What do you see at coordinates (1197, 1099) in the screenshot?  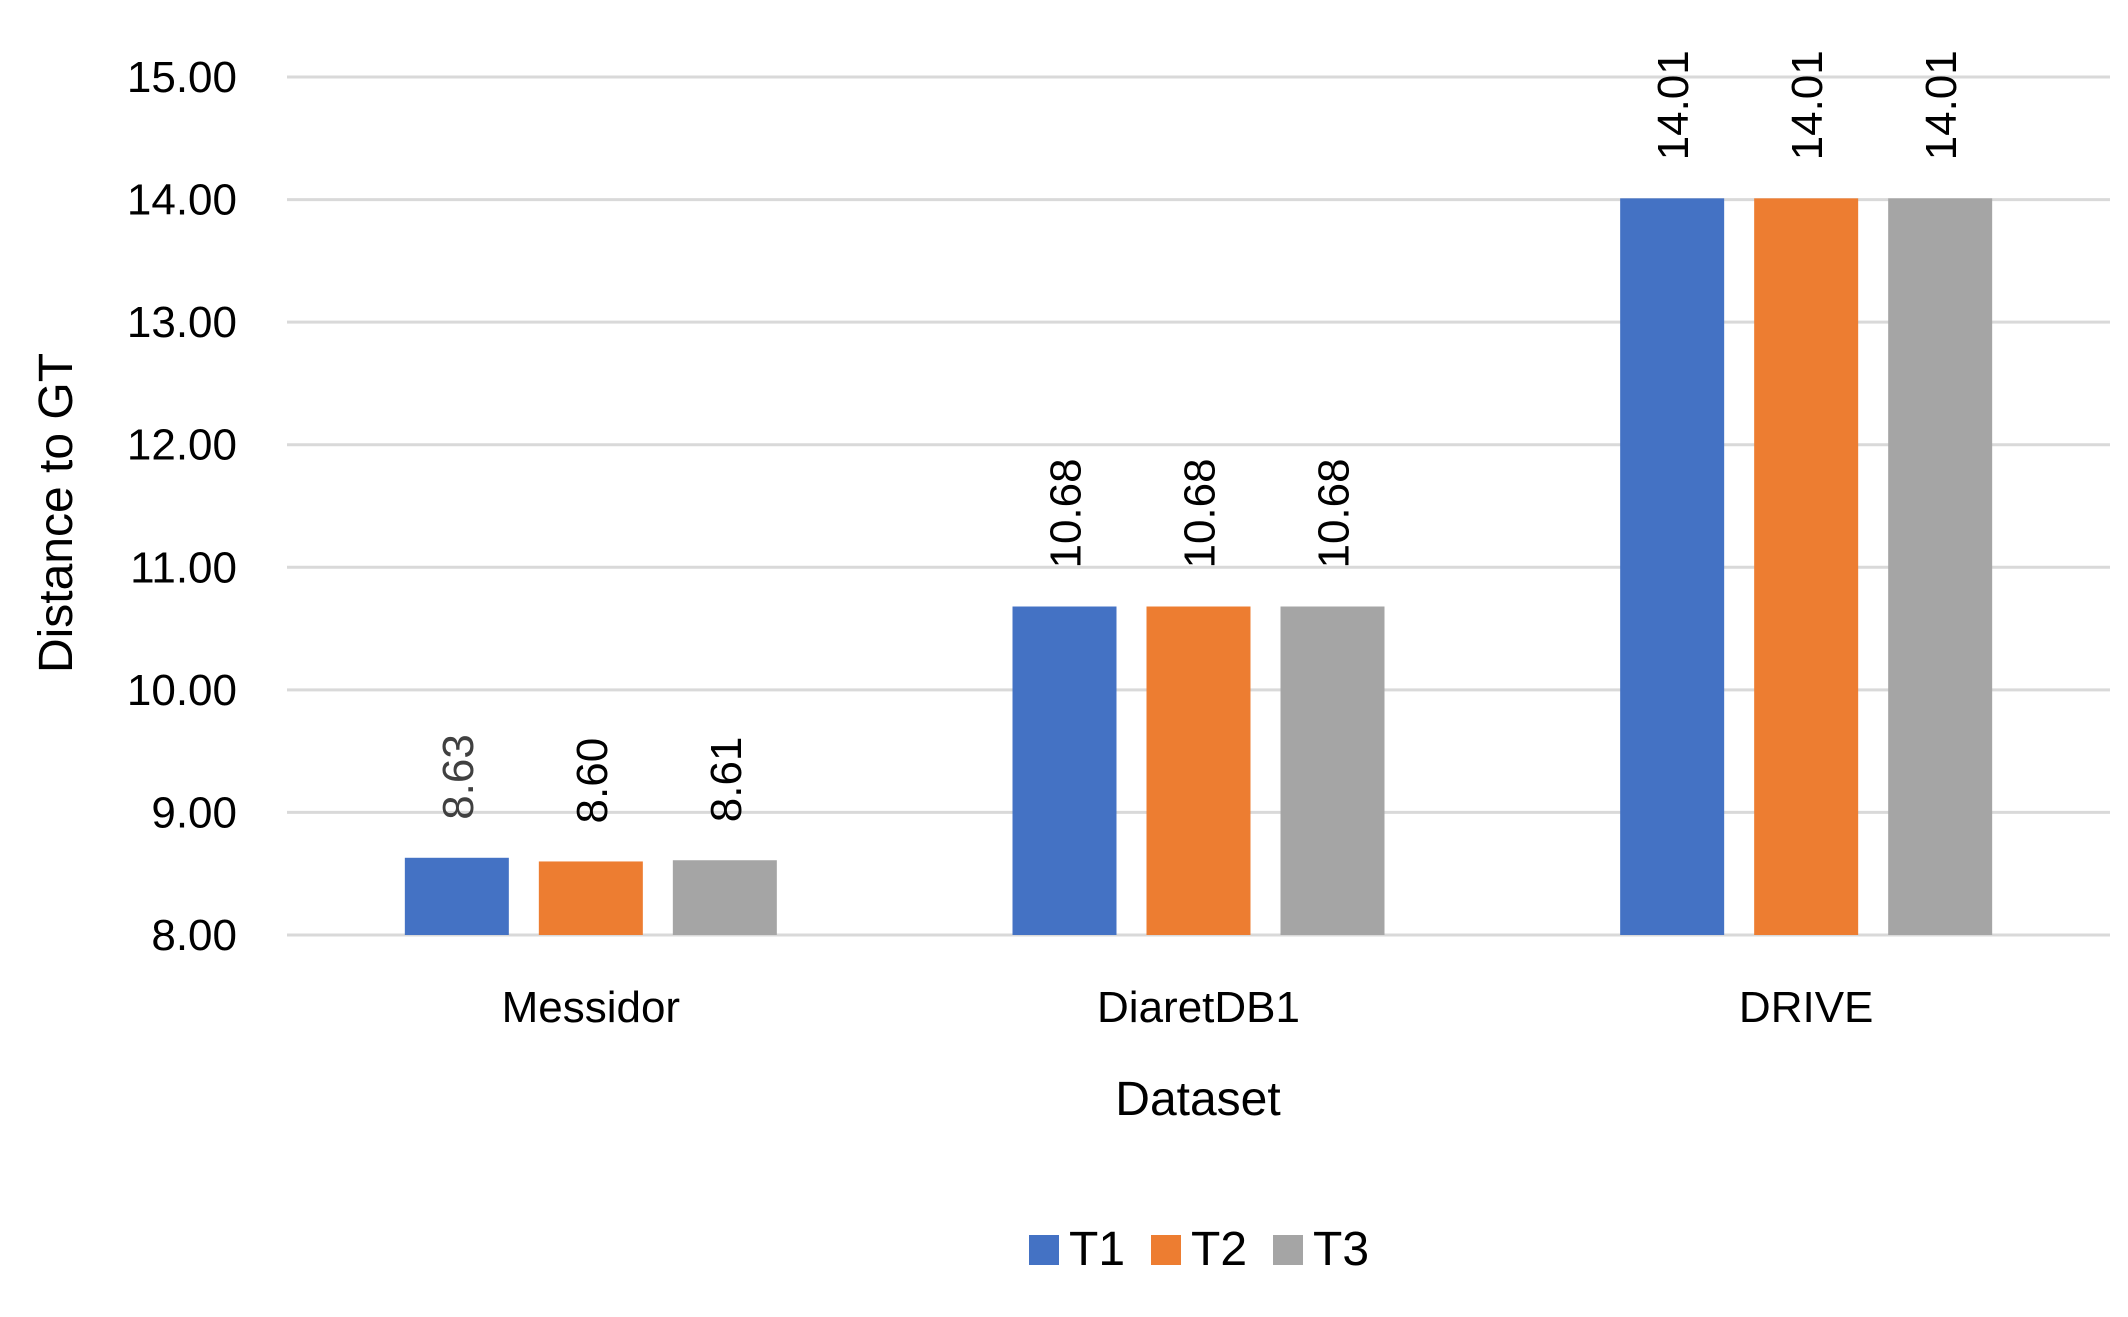 I see `x-axis-title: Dataset` at bounding box center [1197, 1099].